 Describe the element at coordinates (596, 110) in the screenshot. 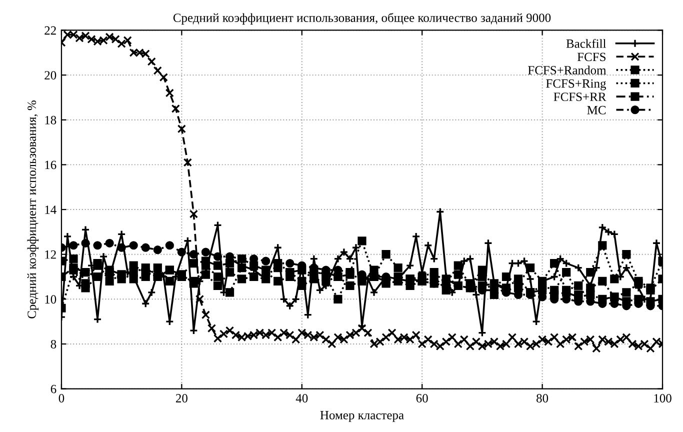

I see `legend-label: MC` at that location.